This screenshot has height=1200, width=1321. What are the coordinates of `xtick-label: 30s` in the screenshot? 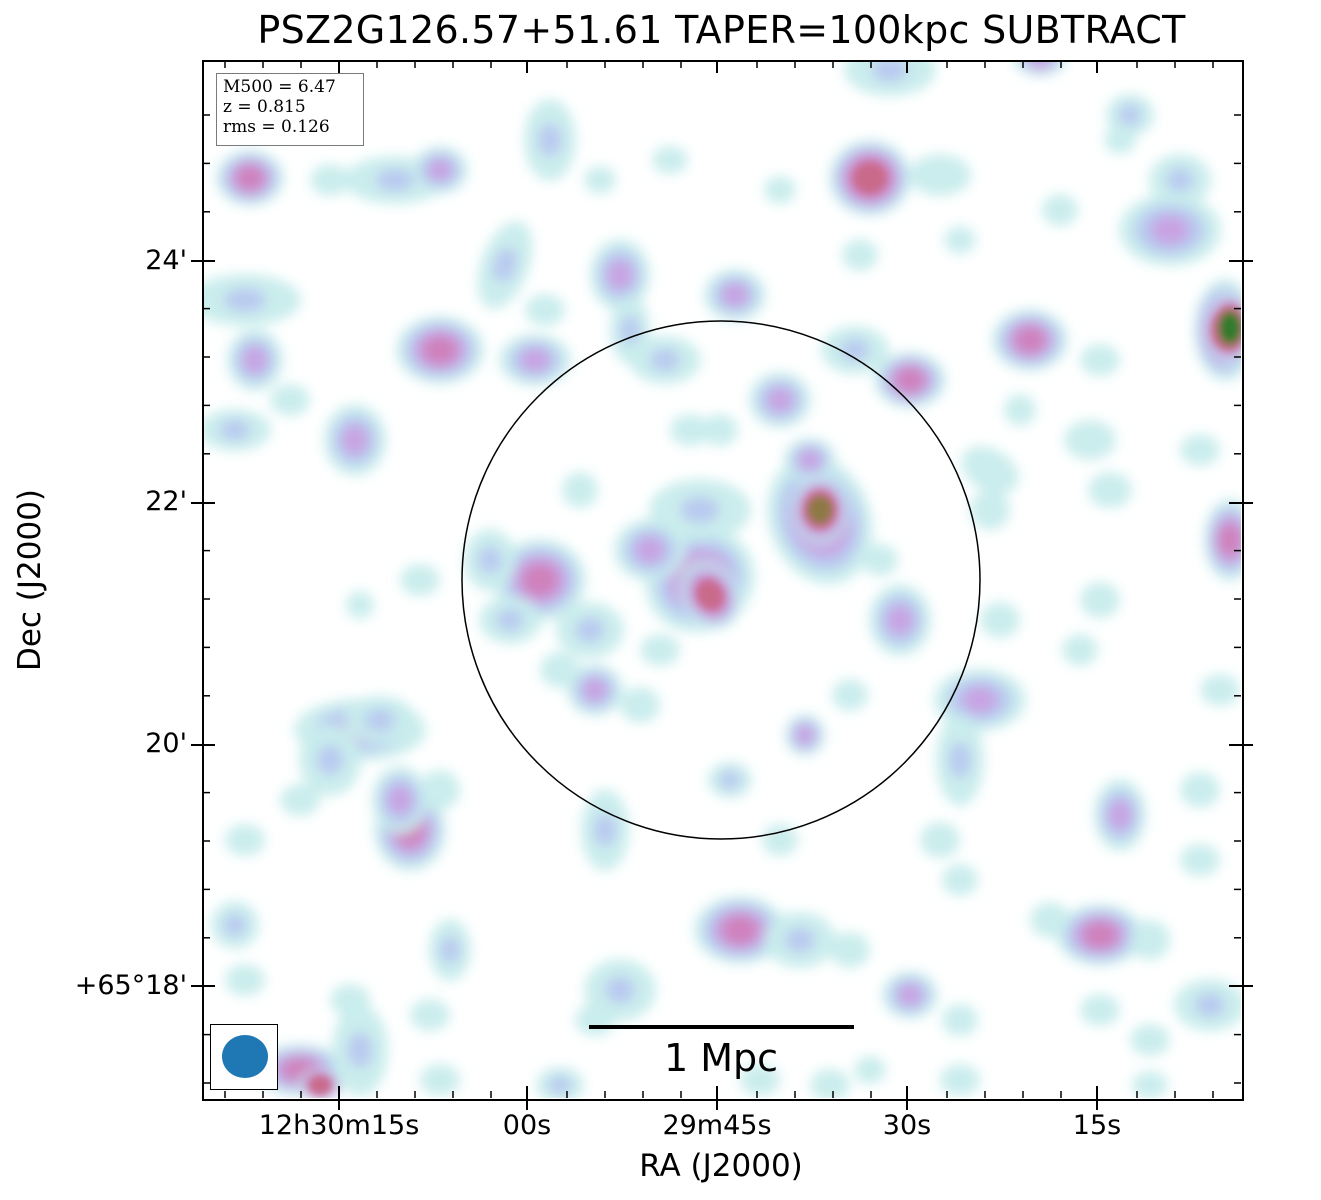 It's located at (907, 1125).